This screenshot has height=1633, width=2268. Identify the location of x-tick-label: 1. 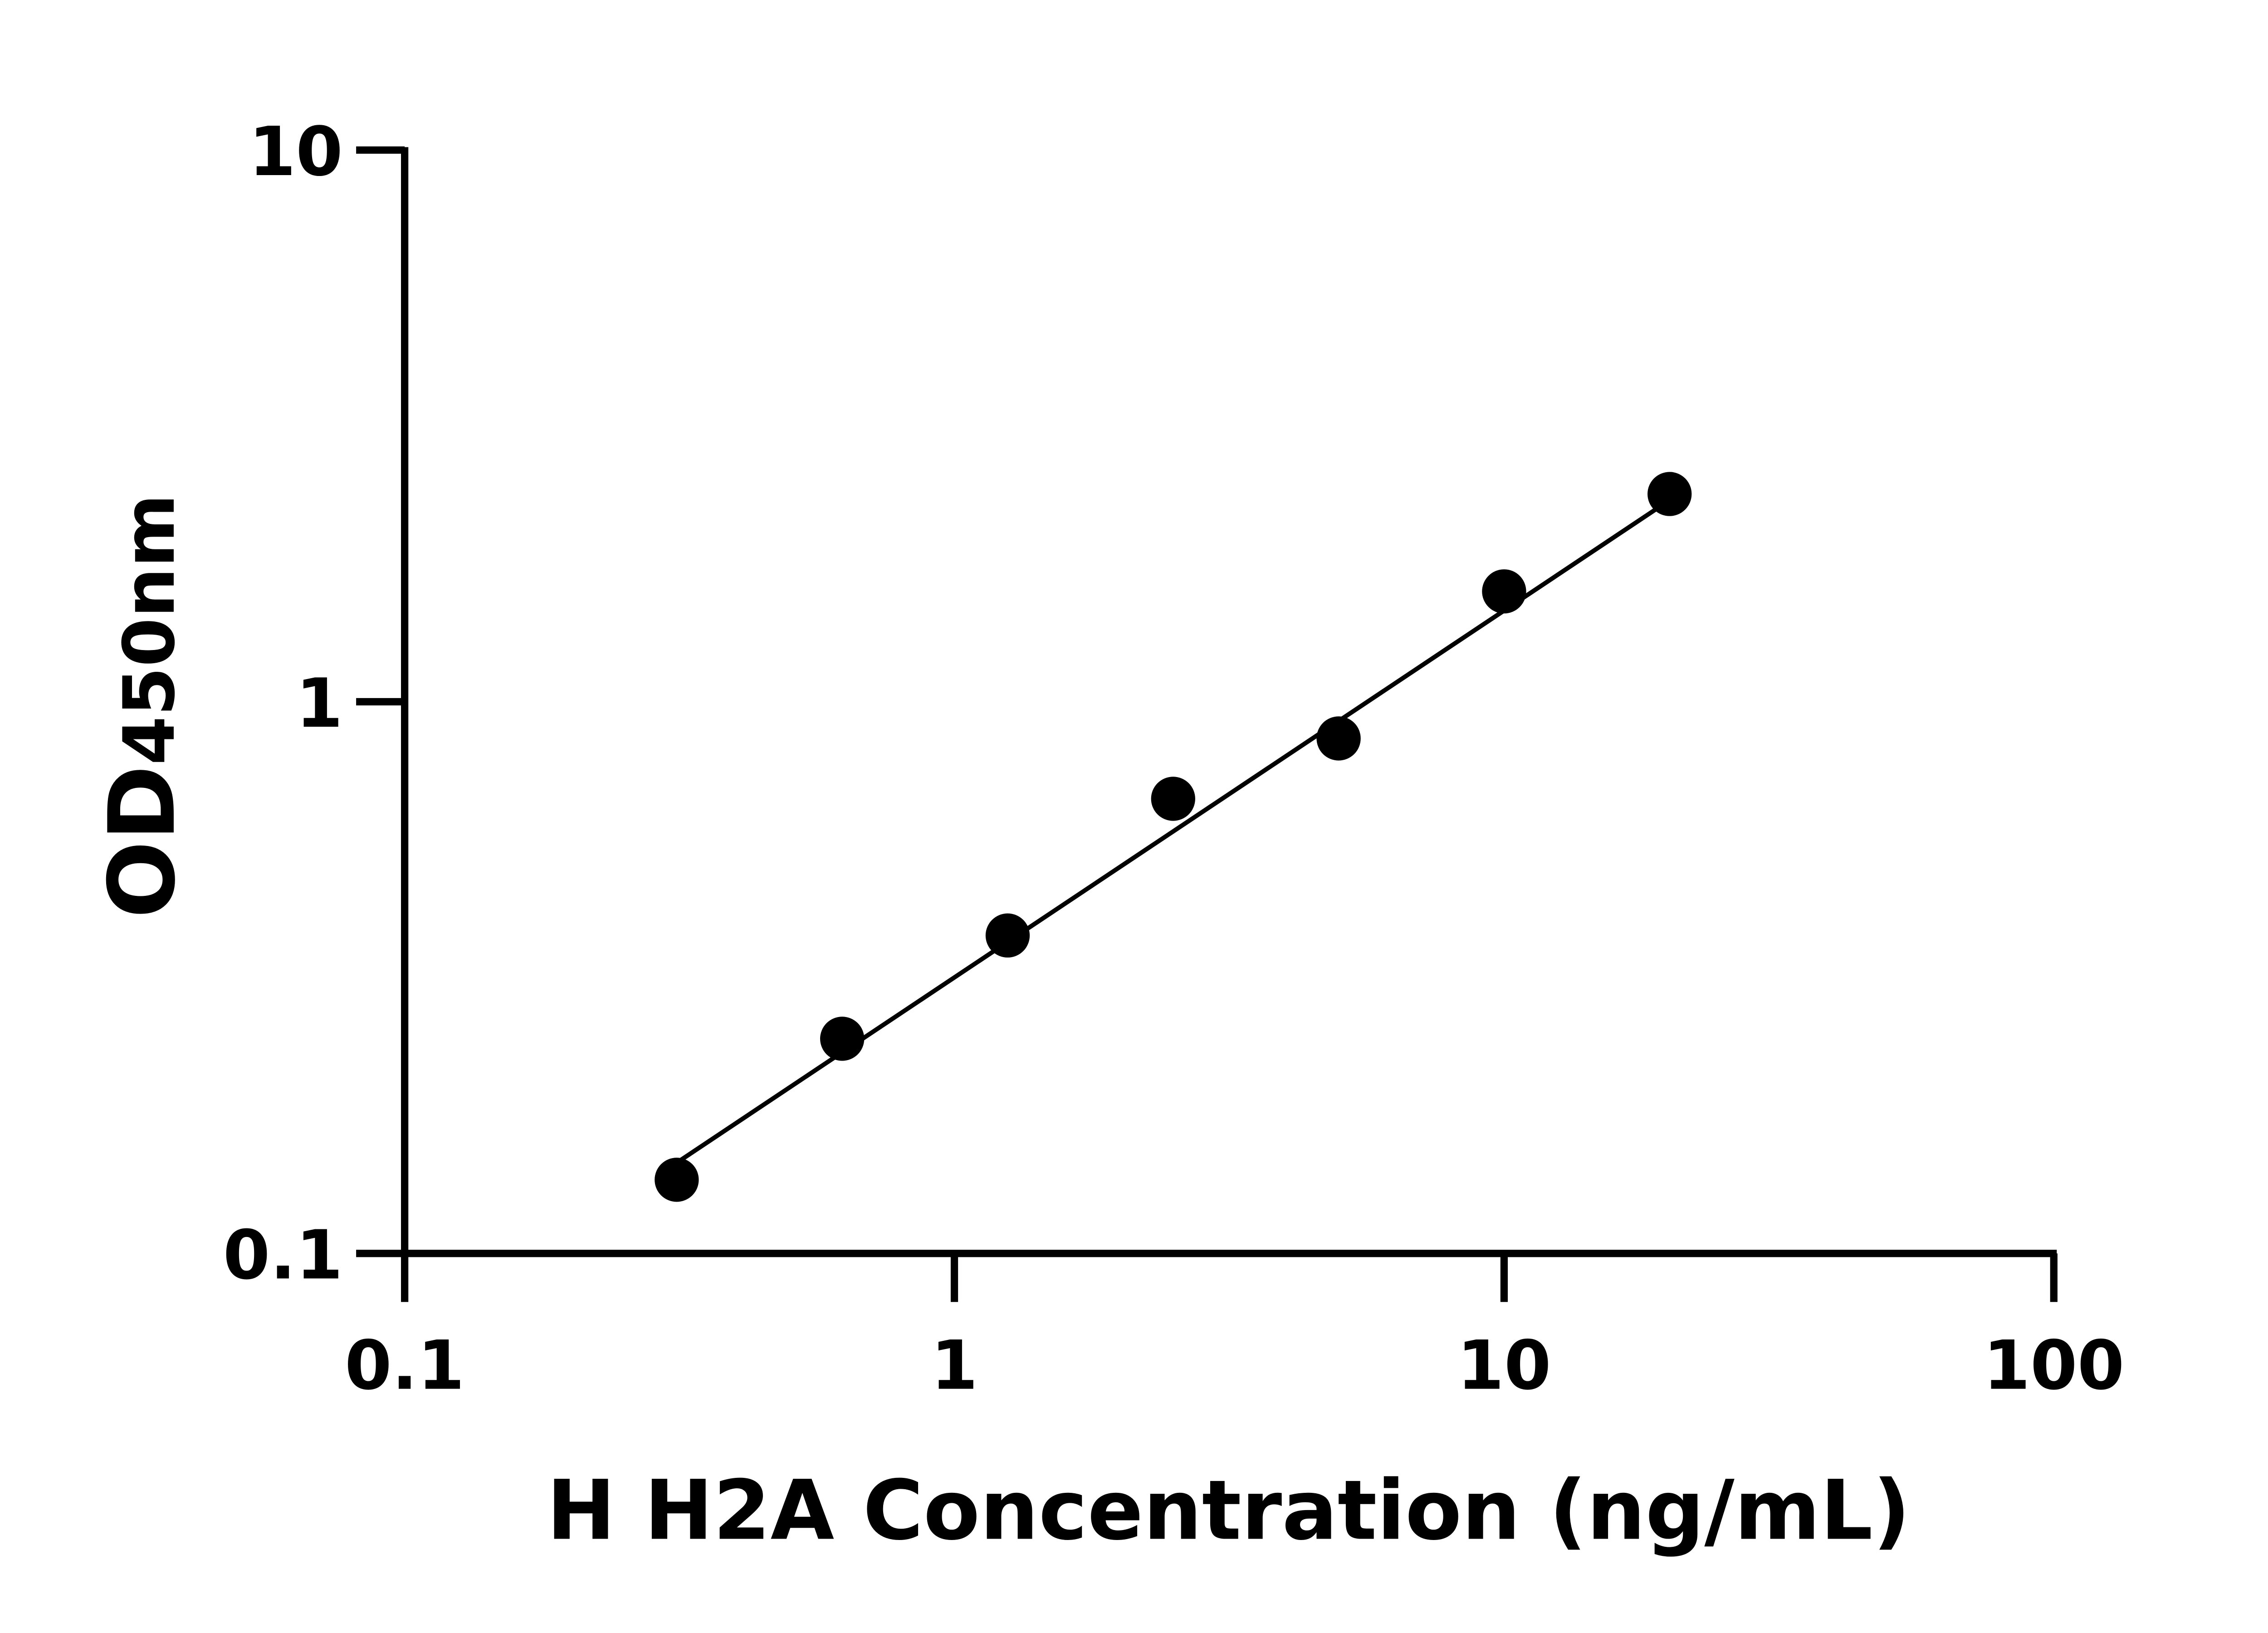
(955, 1366).